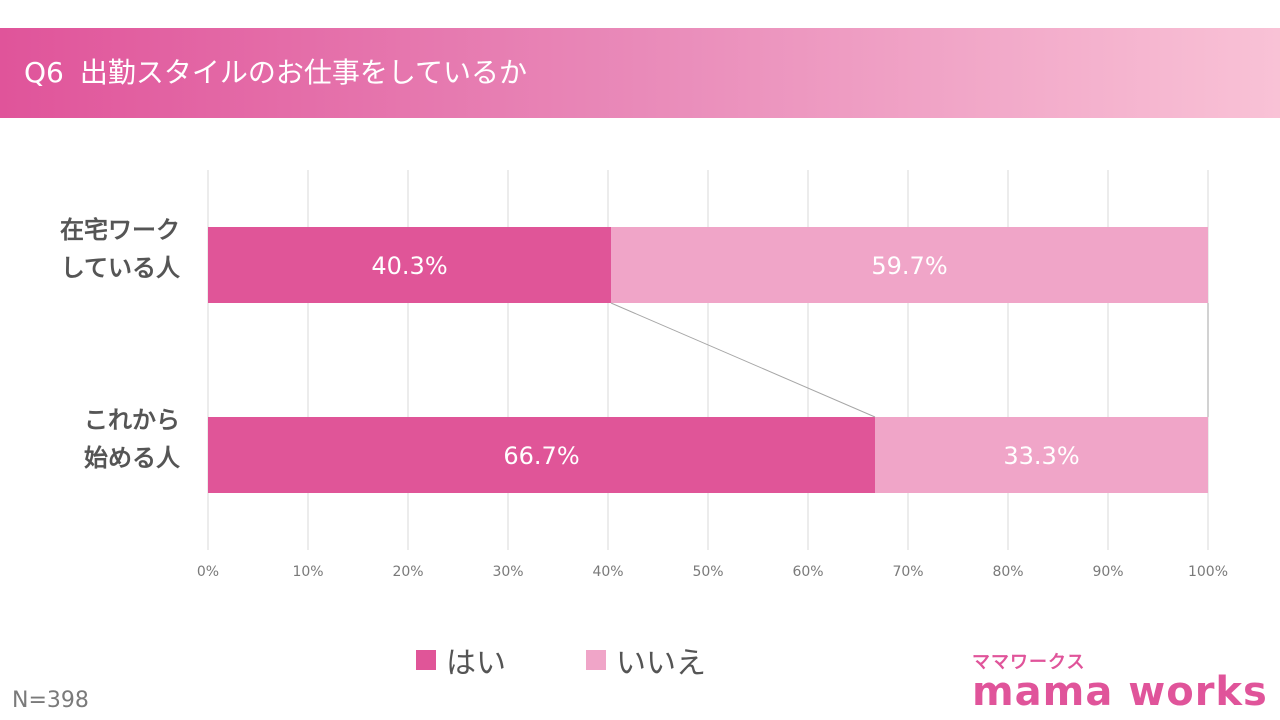  I want to click on question-number: Q6, so click(44, 72).